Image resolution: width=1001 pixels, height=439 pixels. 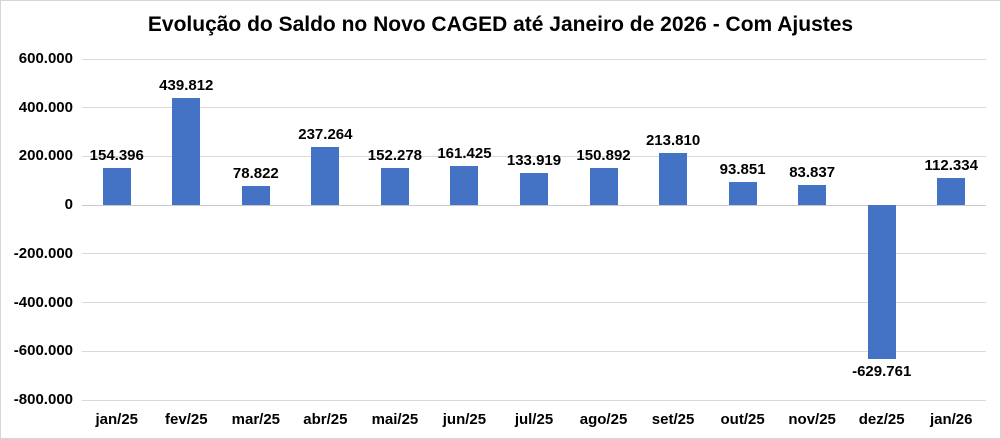 What do you see at coordinates (951, 419) in the screenshot?
I see `x-axis-tick-label-jan/26: jan/26` at bounding box center [951, 419].